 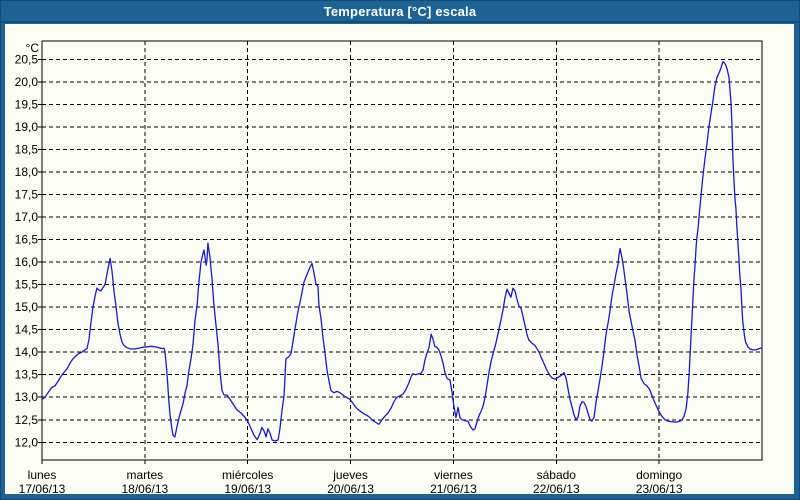 I want to click on window-titlebar: Temperatura [°C] escala, so click(x=400, y=12).